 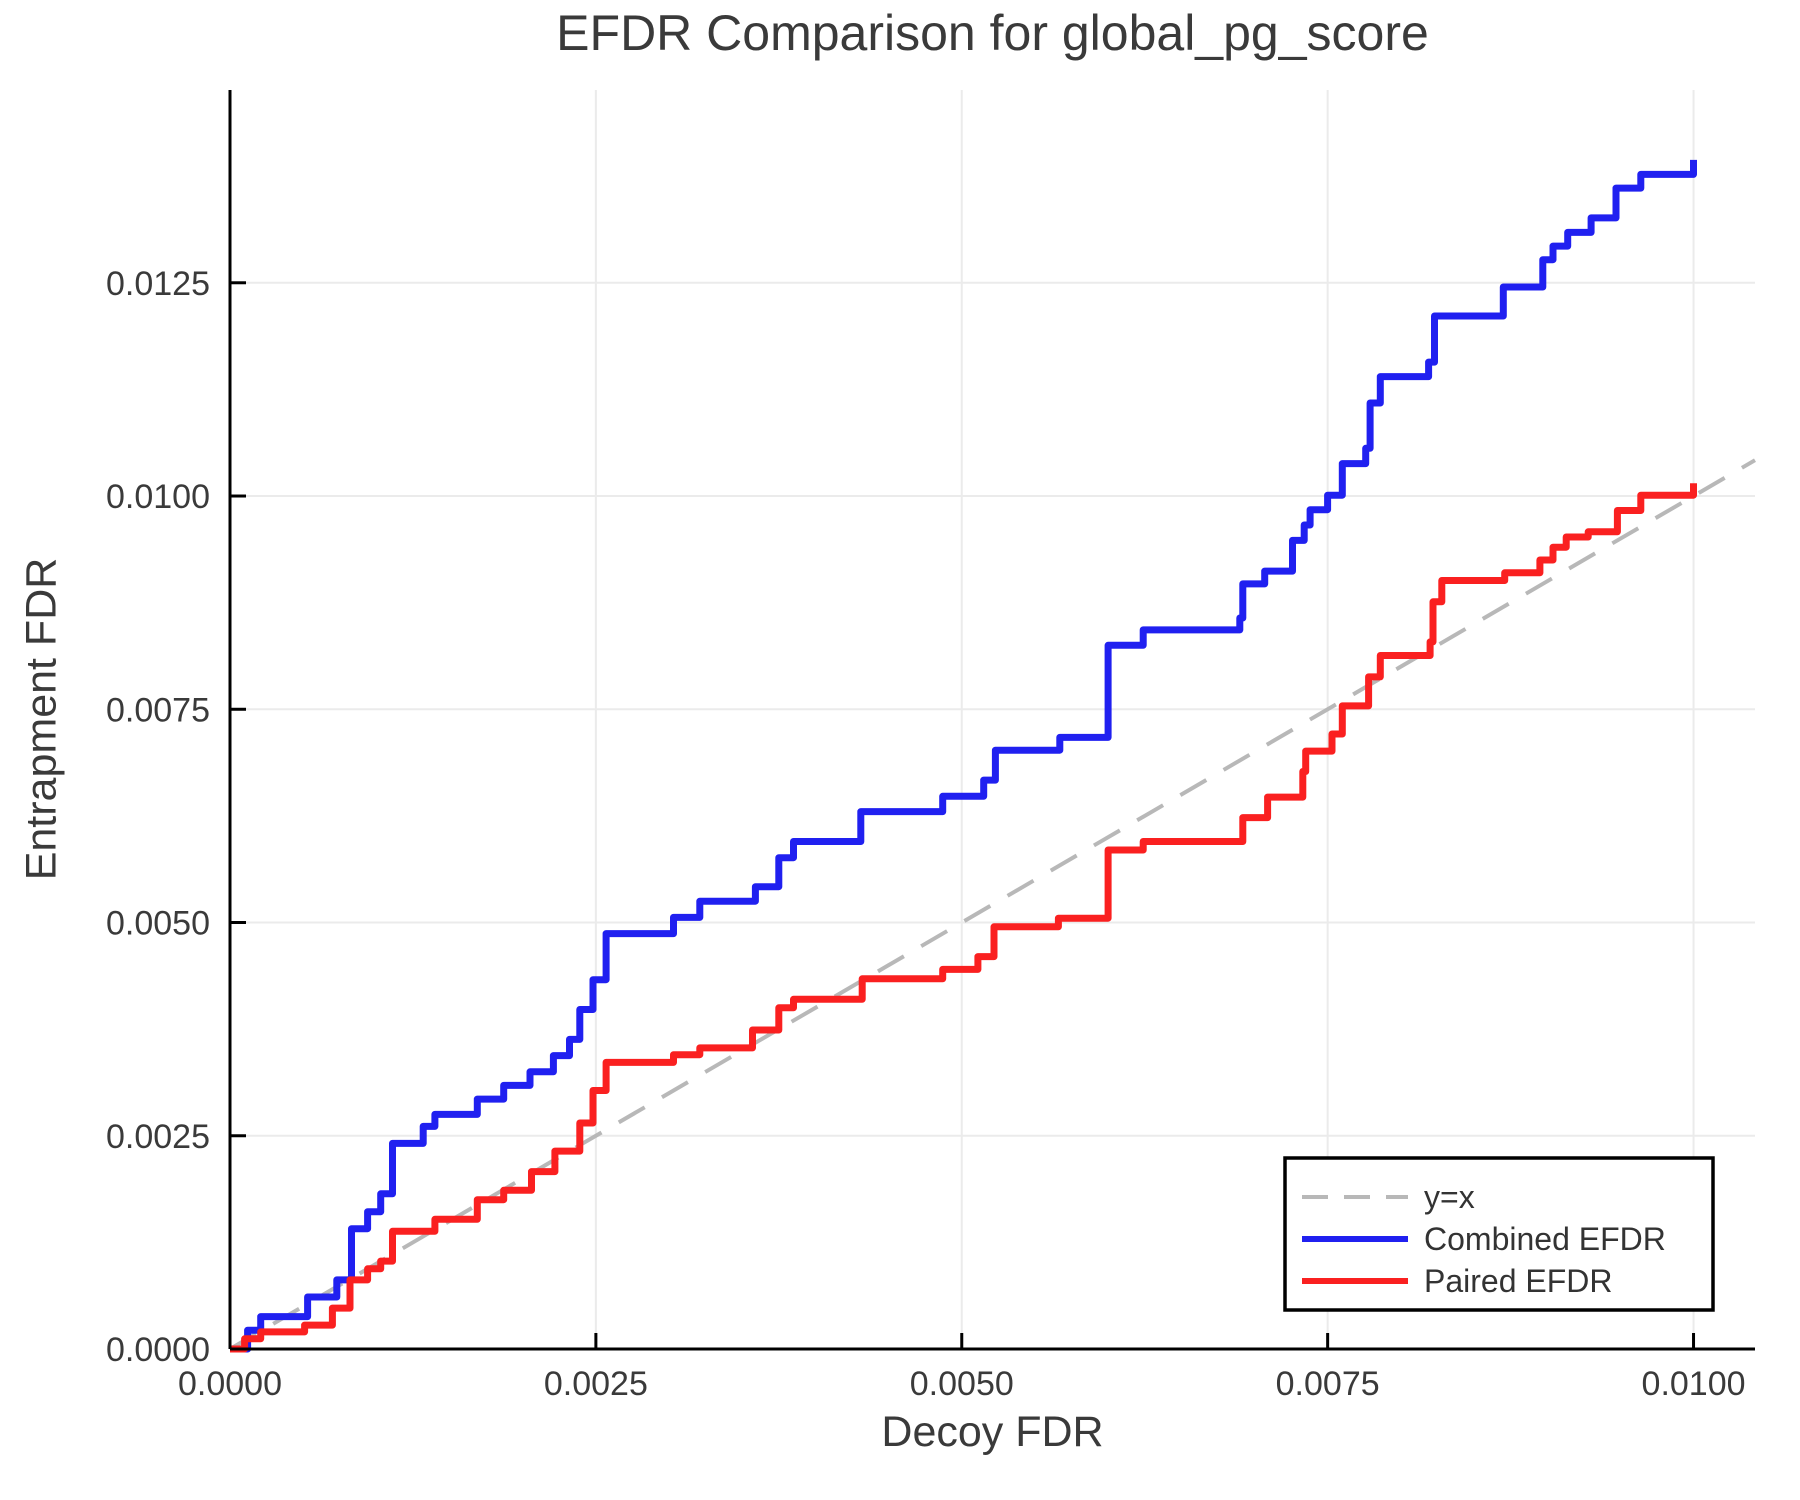 What do you see at coordinates (158, 497) in the screenshot?
I see `y-tick-label: 0.0100` at bounding box center [158, 497].